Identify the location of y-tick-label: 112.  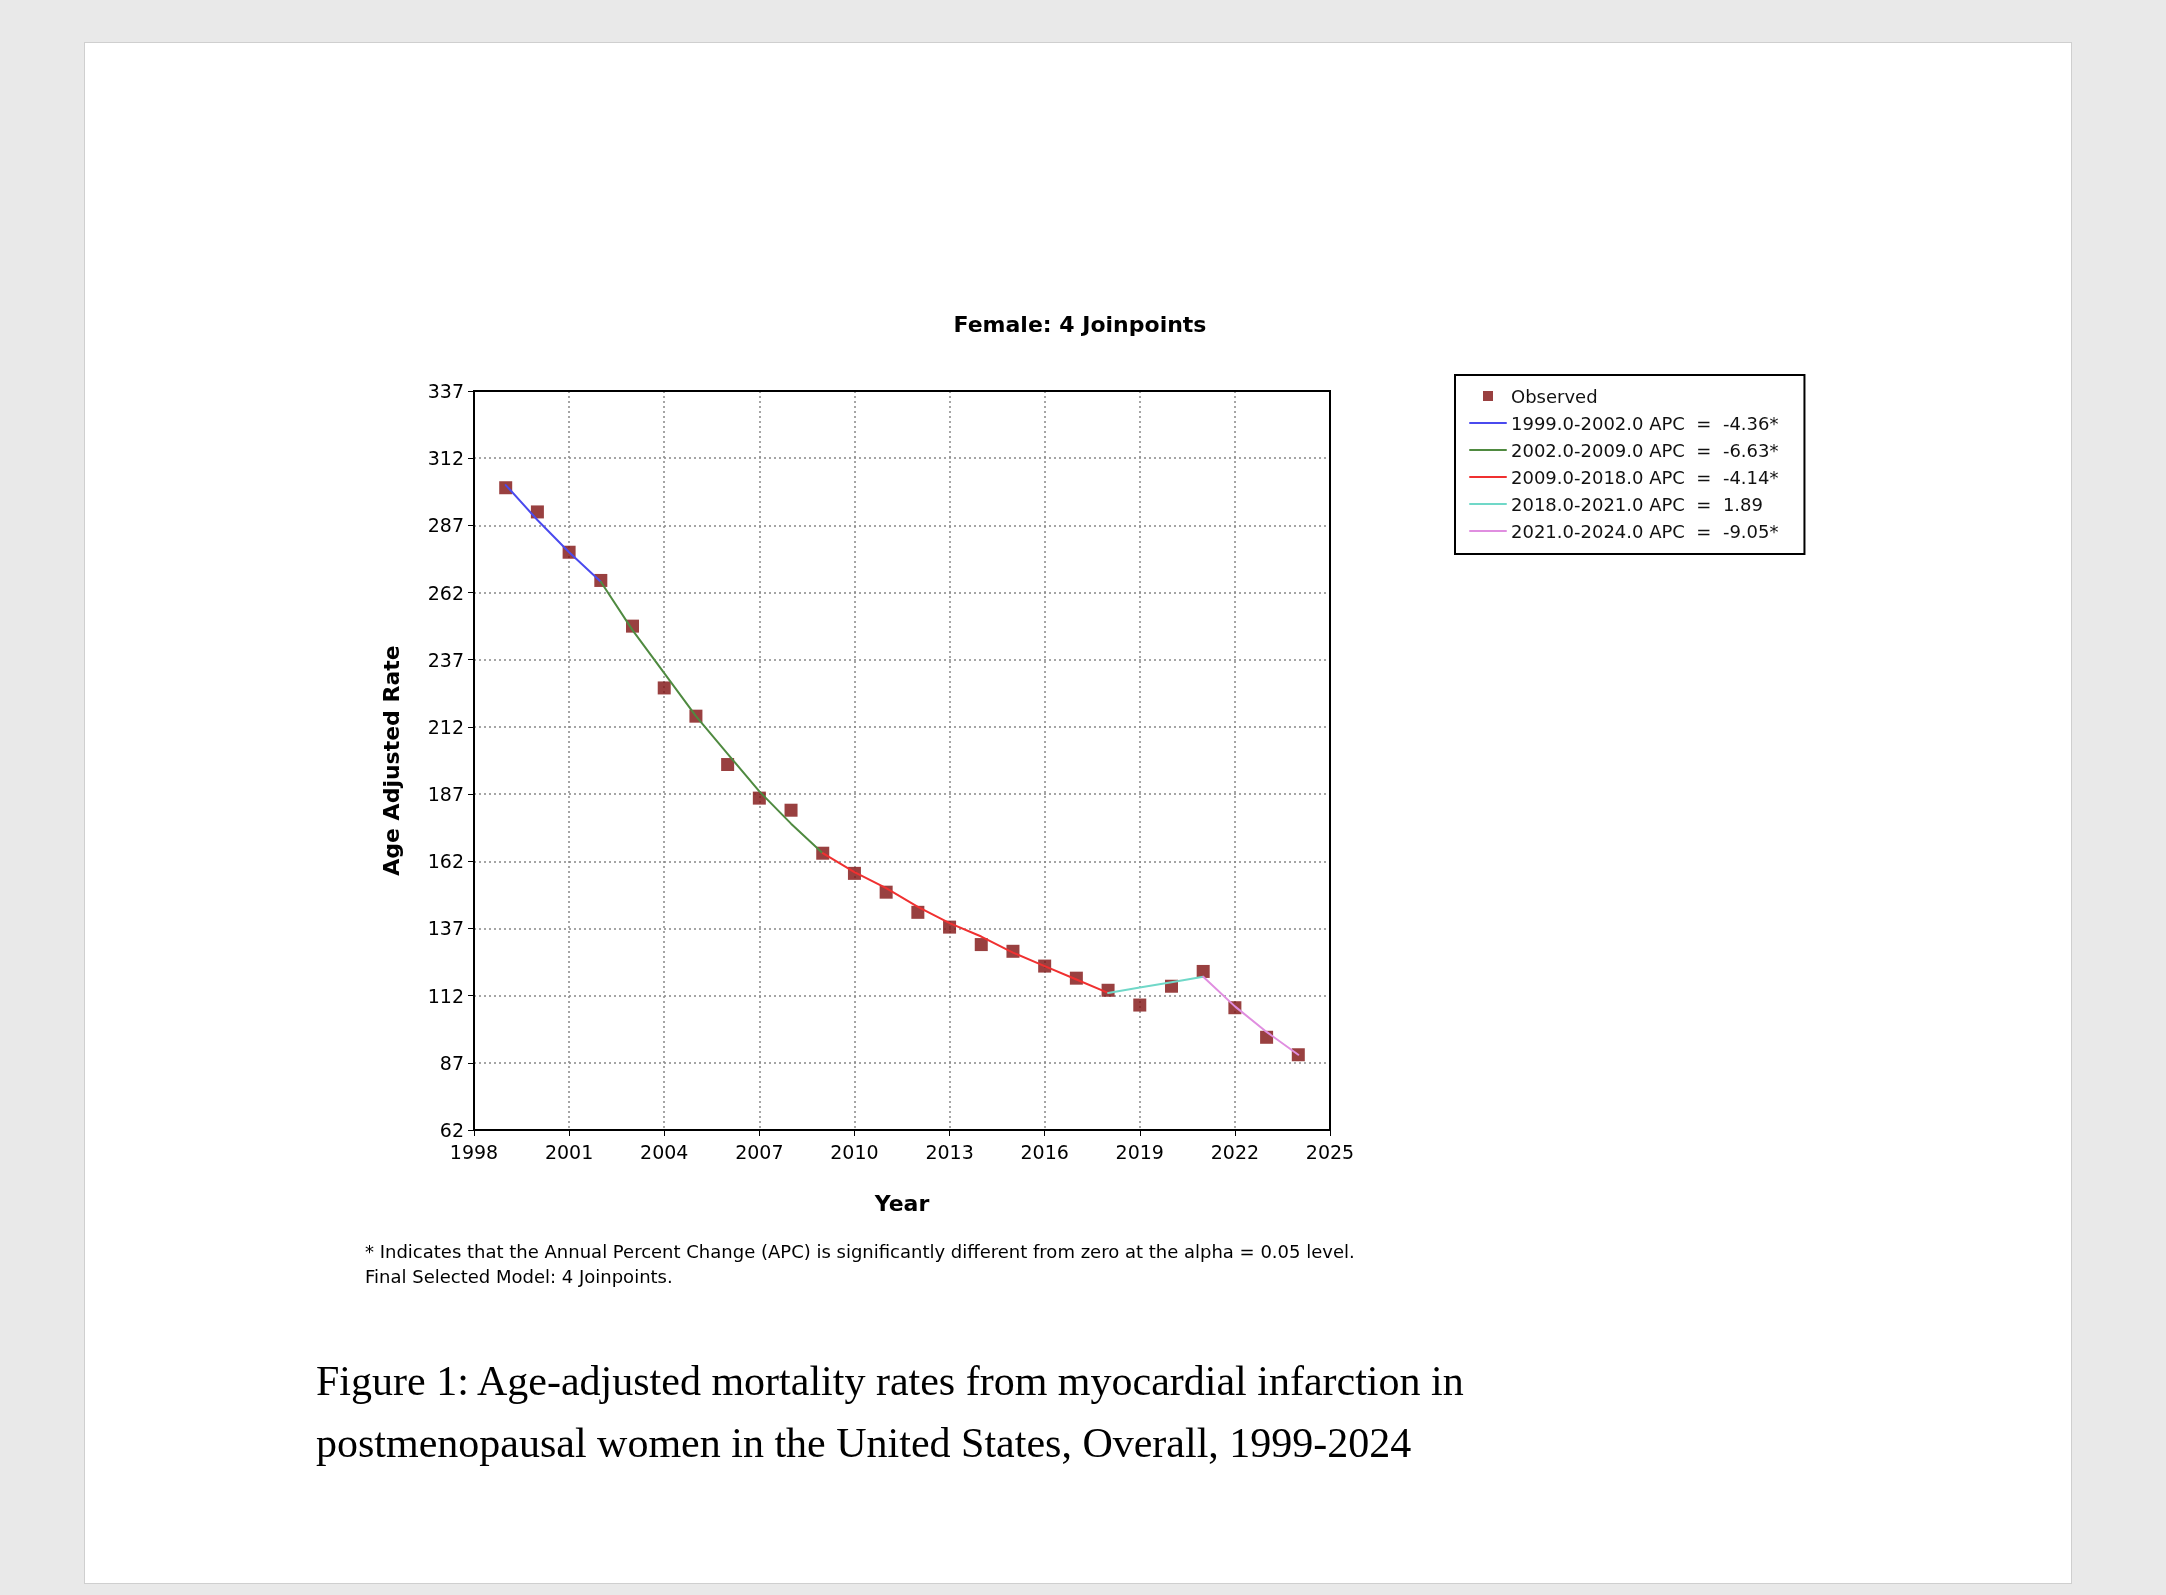
(445, 995).